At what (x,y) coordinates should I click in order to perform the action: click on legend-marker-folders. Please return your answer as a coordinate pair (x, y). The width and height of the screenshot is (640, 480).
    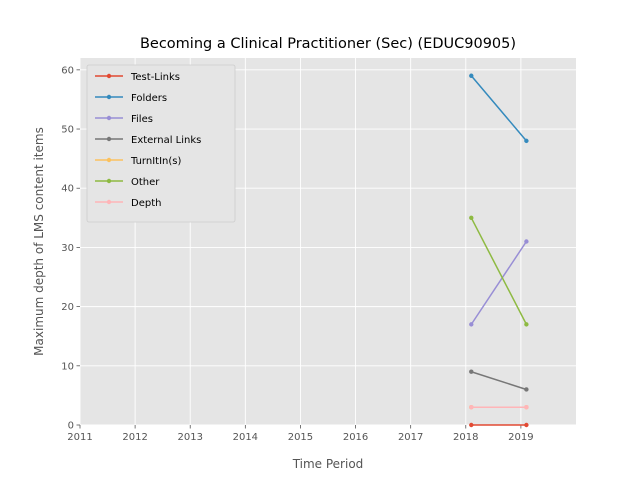
    Looking at the image, I should click on (109, 97).